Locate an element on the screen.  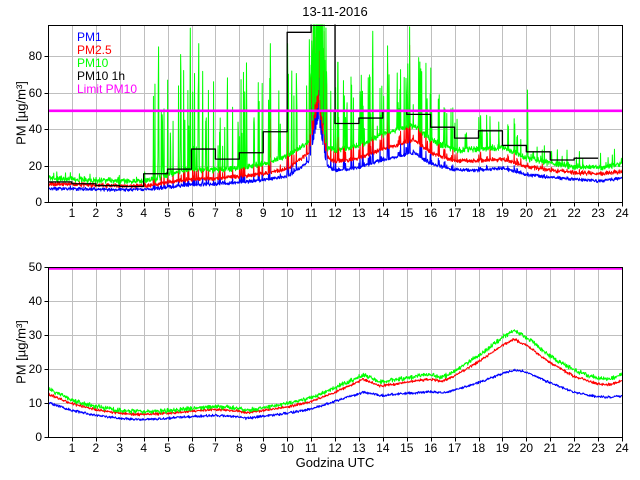
chart-title: 13-11-2016 is located at coordinates (335, 11).